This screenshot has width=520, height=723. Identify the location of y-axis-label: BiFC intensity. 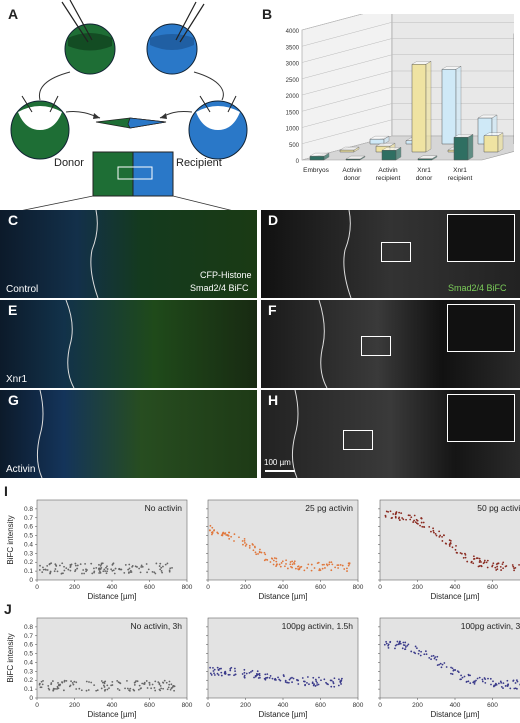
(10, 657).